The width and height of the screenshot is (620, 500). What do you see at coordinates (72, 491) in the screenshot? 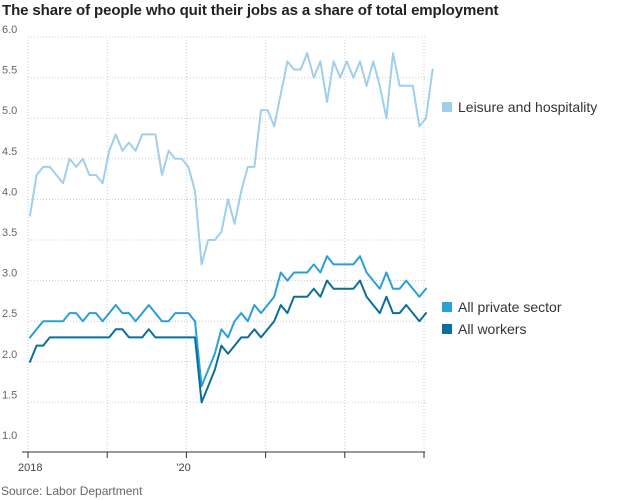
I see `source-note: Source: Labor Department` at bounding box center [72, 491].